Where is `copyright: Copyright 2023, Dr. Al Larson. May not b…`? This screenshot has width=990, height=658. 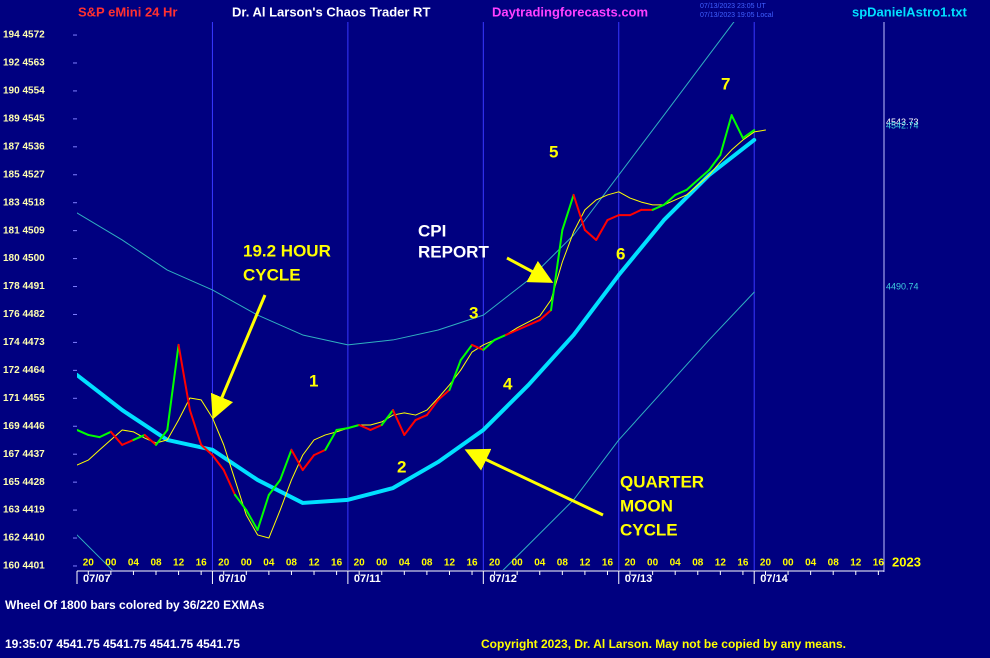
copyright: Copyright 2023, Dr. Al Larson. May not b… is located at coordinates (663, 644).